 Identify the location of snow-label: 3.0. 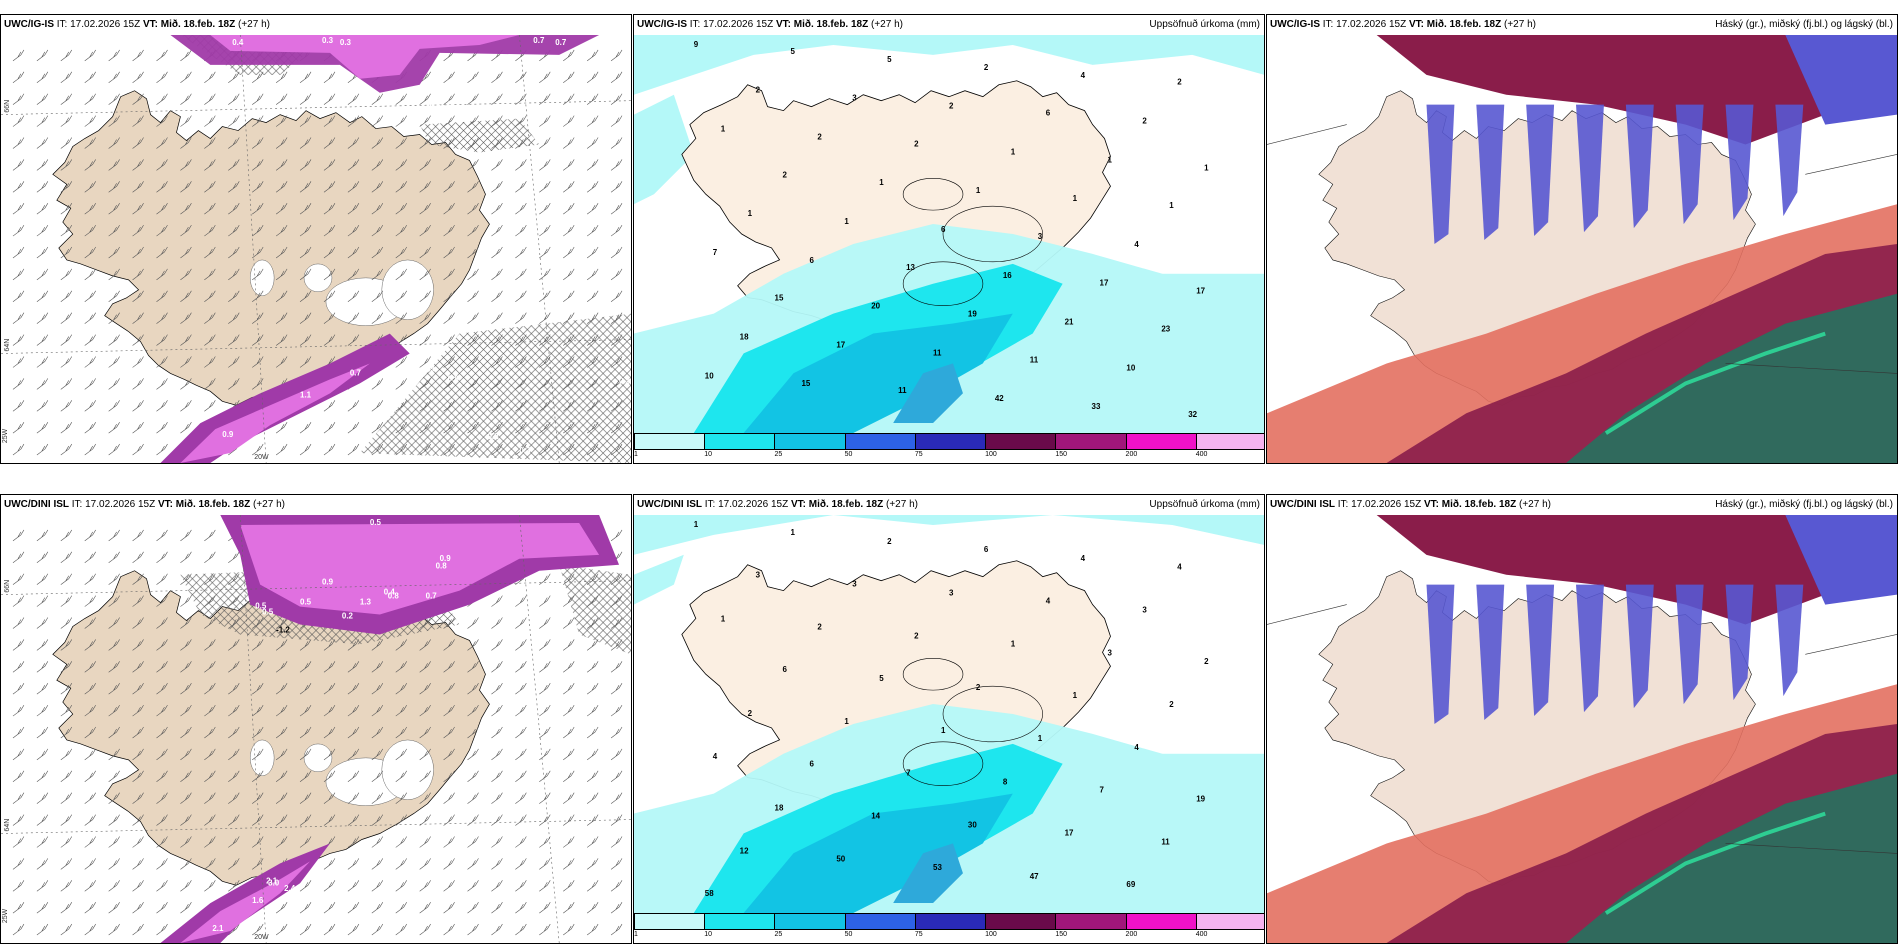
(274, 882).